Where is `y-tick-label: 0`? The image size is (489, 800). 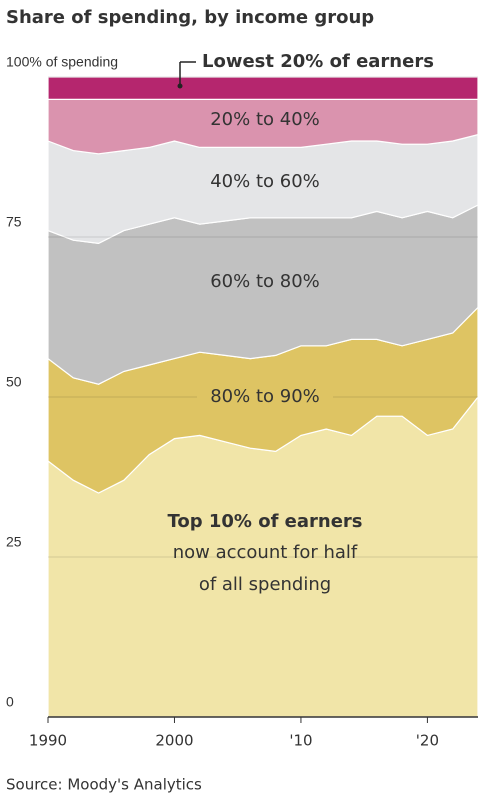
y-tick-label: 0 is located at coordinates (10, 702).